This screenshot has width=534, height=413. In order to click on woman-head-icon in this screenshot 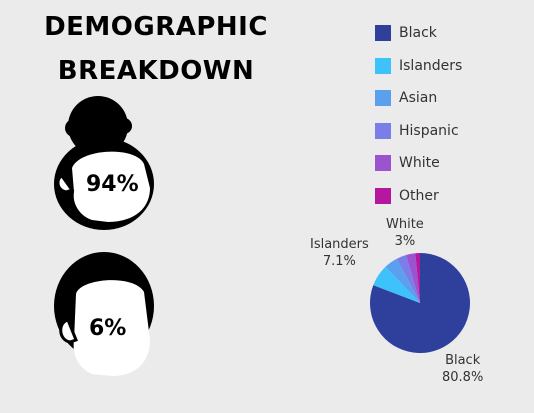, I will do `click(104, 163)`.